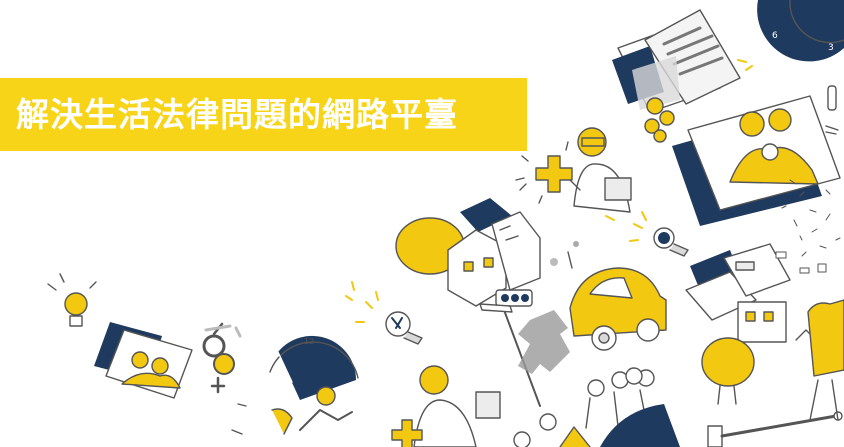 The image size is (844, 447). I want to click on svg-text: 12, so click(309, 341).